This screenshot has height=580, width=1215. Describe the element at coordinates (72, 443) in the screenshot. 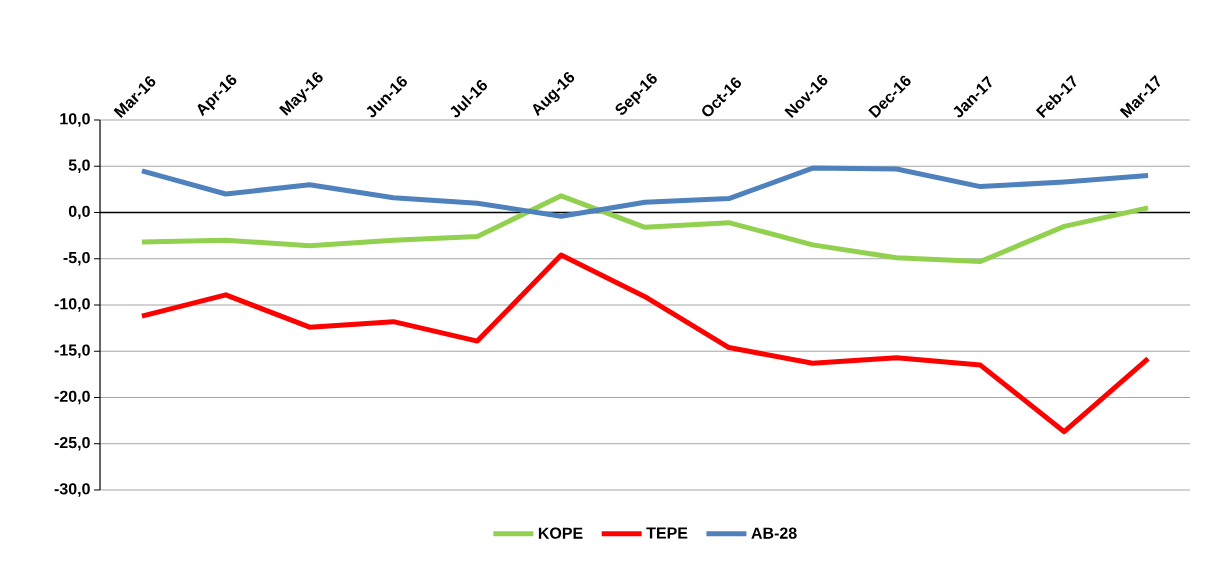

I see `y-tick-label: -25,0` at that location.